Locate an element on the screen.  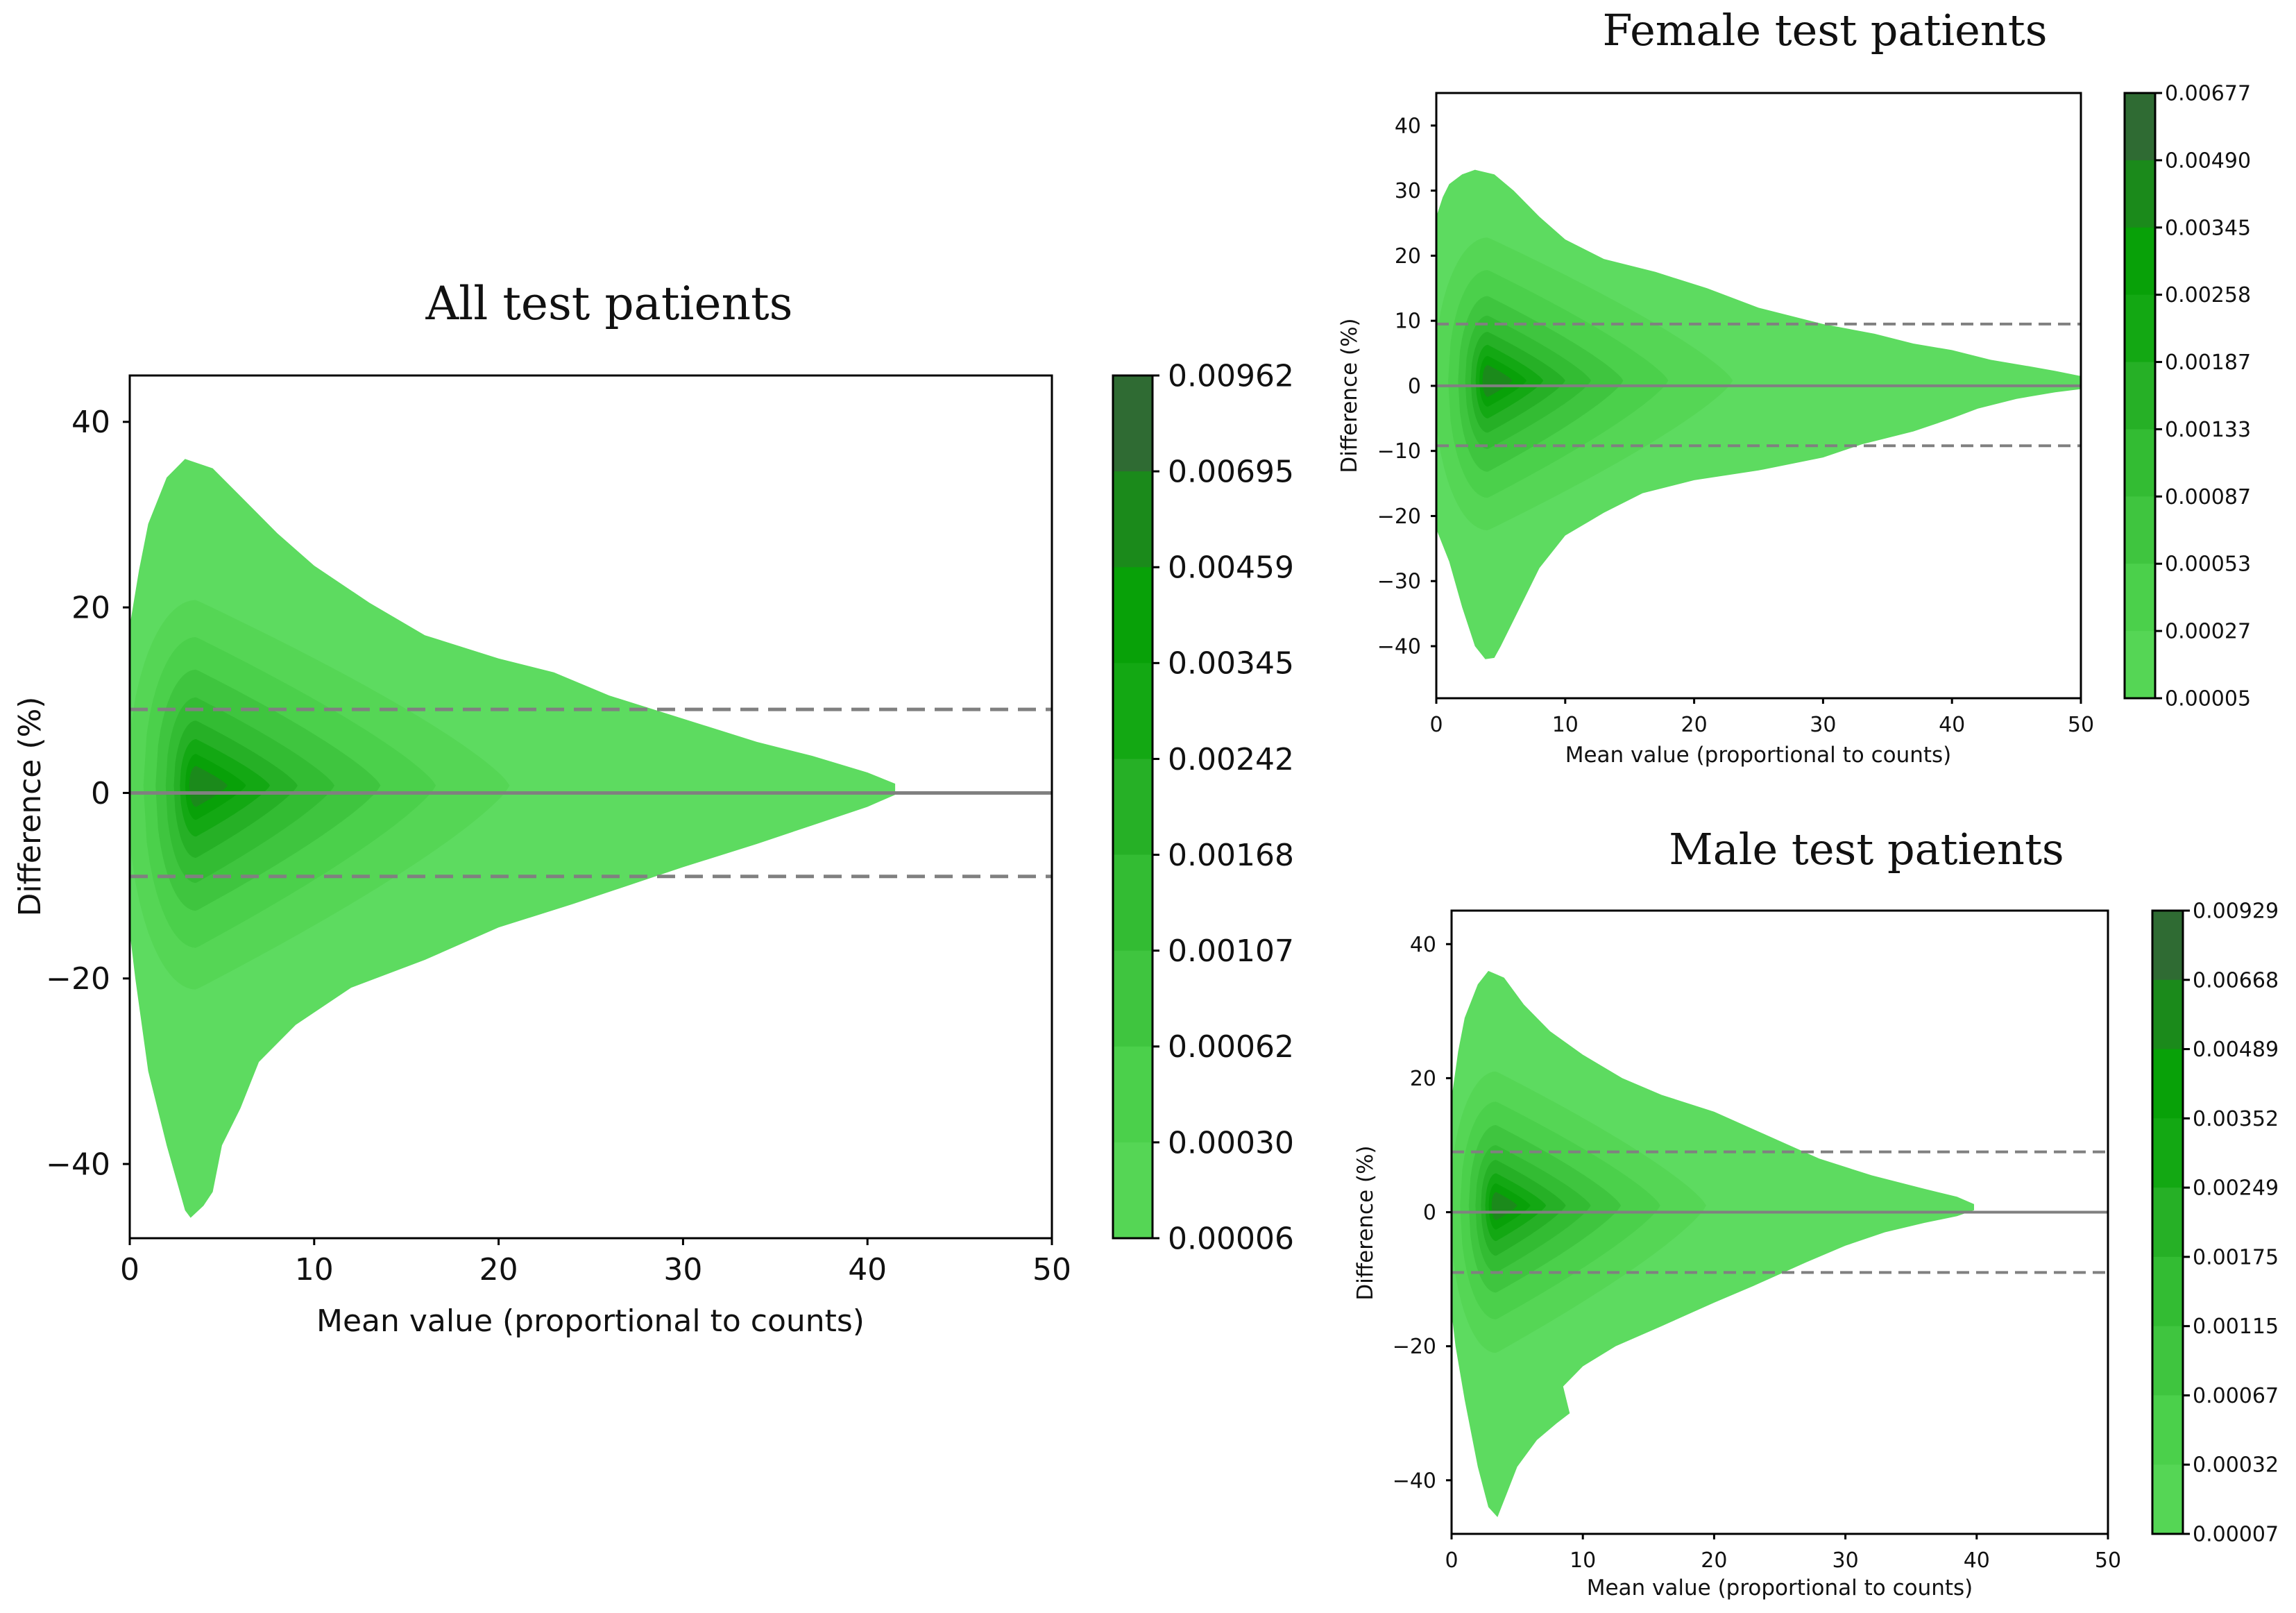
colorbar-tick-label: 0.00352 is located at coordinates (2236, 1119).